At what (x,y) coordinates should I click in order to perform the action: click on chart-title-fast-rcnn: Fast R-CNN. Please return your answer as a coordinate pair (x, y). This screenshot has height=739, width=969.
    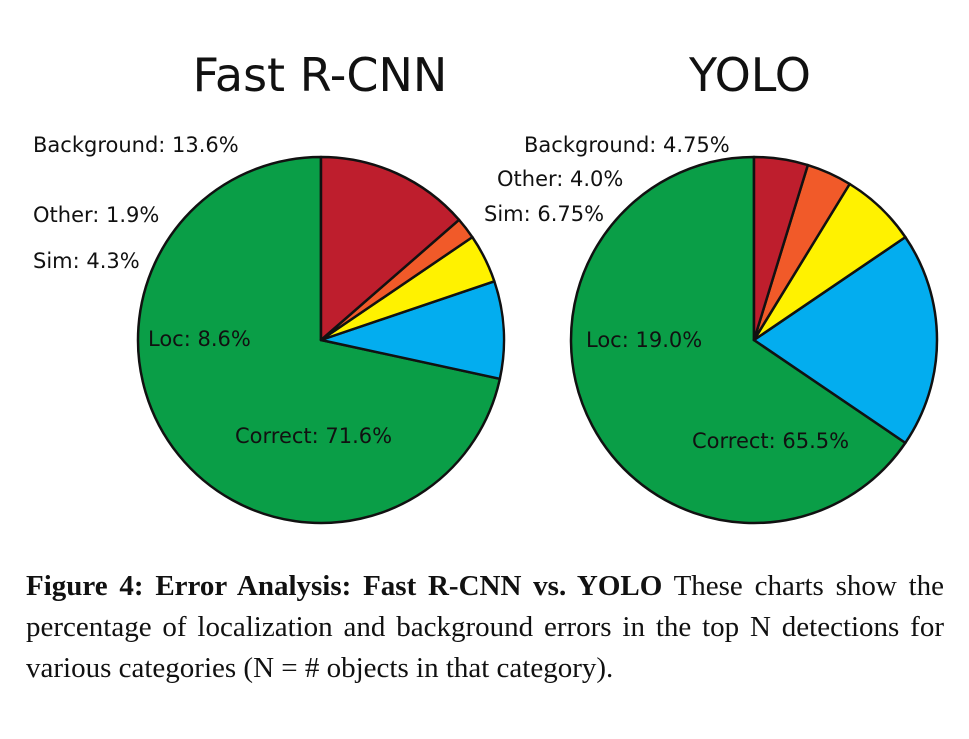
    Looking at the image, I should click on (320, 75).